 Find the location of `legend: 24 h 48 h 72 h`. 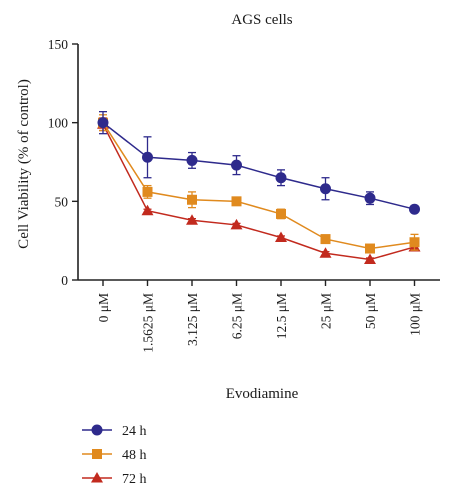

legend: 24 h 48 h 72 h is located at coordinates (114, 455).